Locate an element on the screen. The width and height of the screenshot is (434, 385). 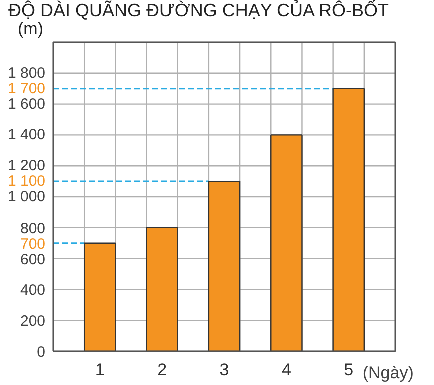
y-tick-label: 800 is located at coordinates (33, 229).